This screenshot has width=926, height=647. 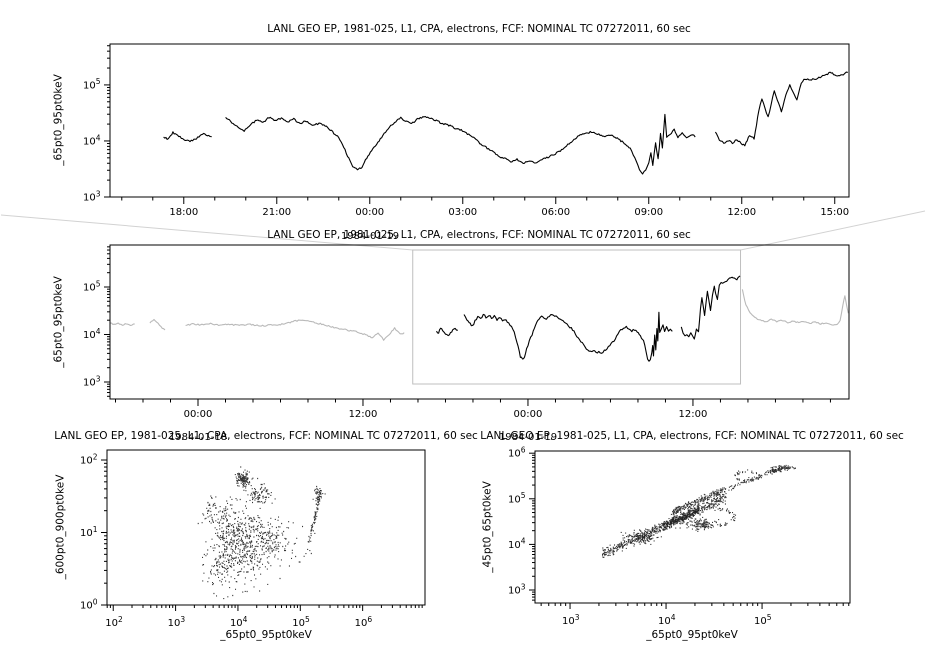 What do you see at coordinates (462, 212) in the screenshot?
I see `time-tick-label: 03:00` at bounding box center [462, 212].